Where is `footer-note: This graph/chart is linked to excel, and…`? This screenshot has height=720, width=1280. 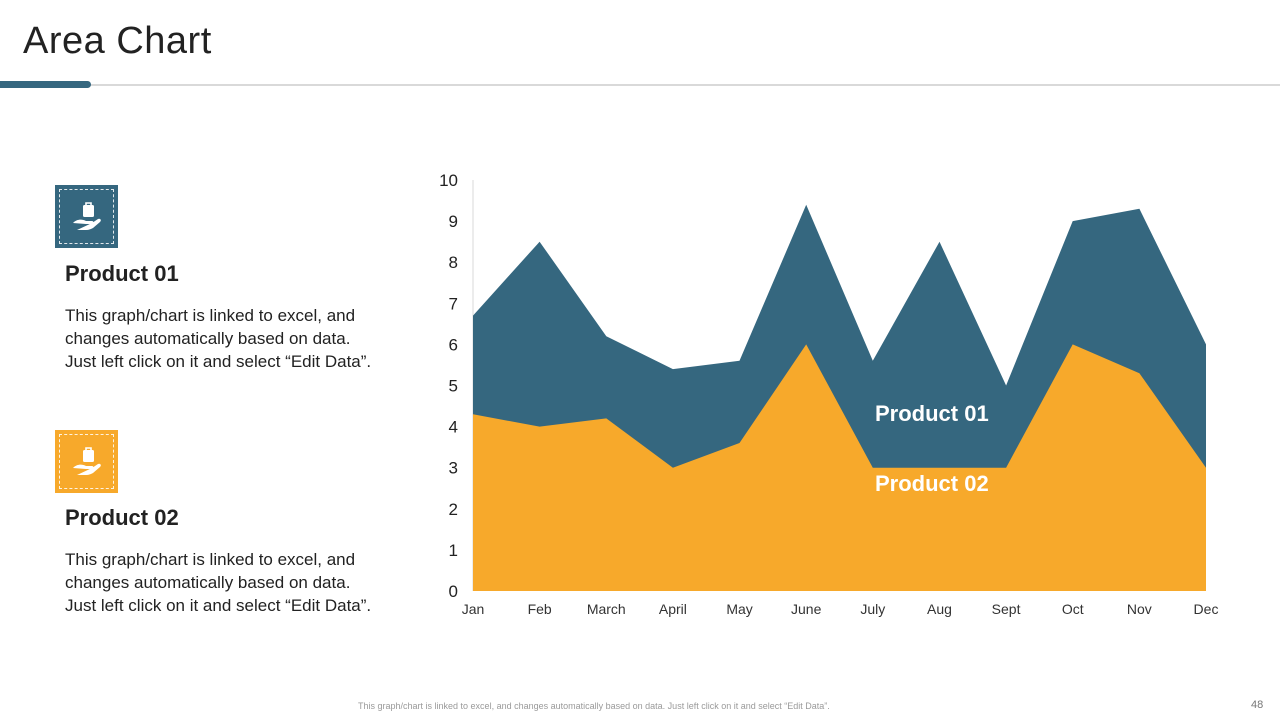
footer-note: This graph/chart is linked to excel, and… is located at coordinates (594, 706).